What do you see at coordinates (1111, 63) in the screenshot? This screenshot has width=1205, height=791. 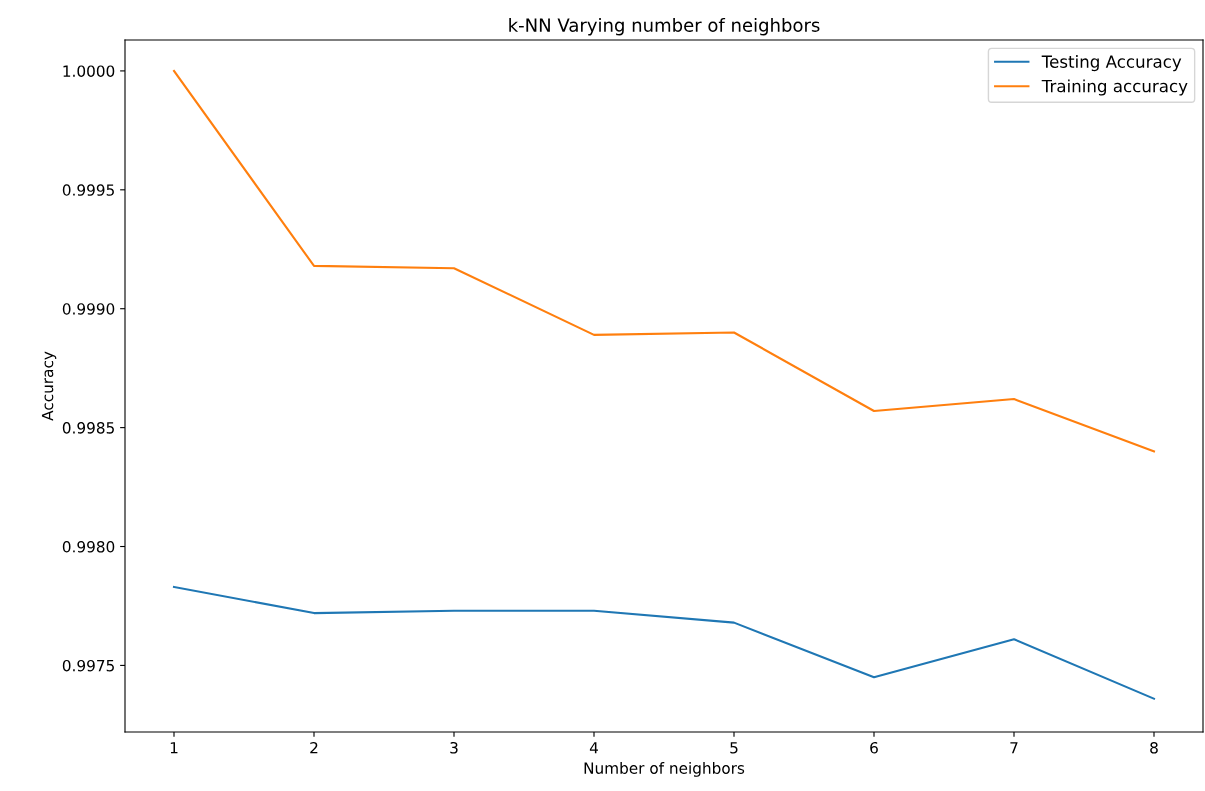 I see `legend-label: Testing Accuracy` at bounding box center [1111, 63].